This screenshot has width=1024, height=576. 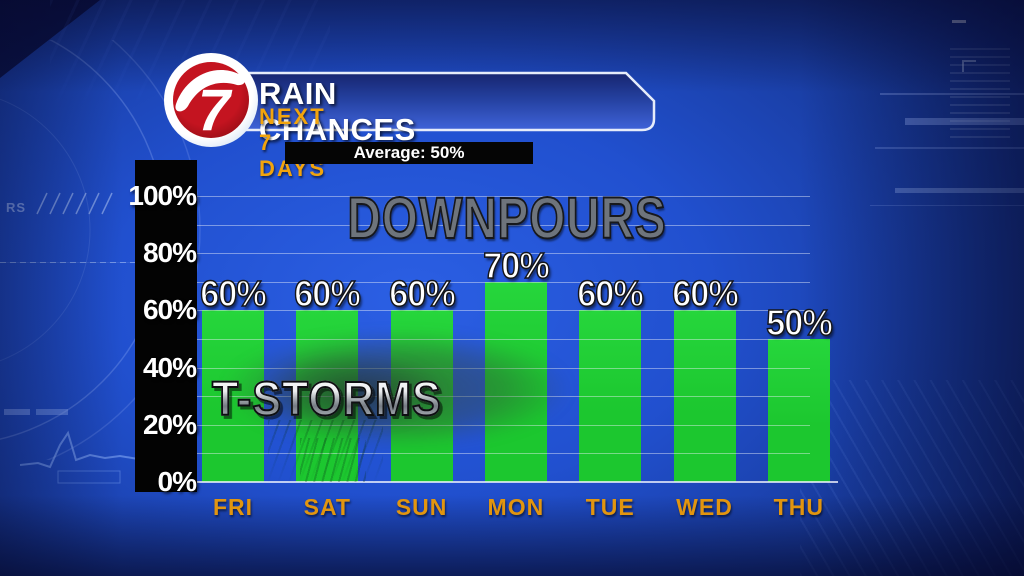 I want to click on y-tick-80pct: 80%, so click(x=169, y=253).